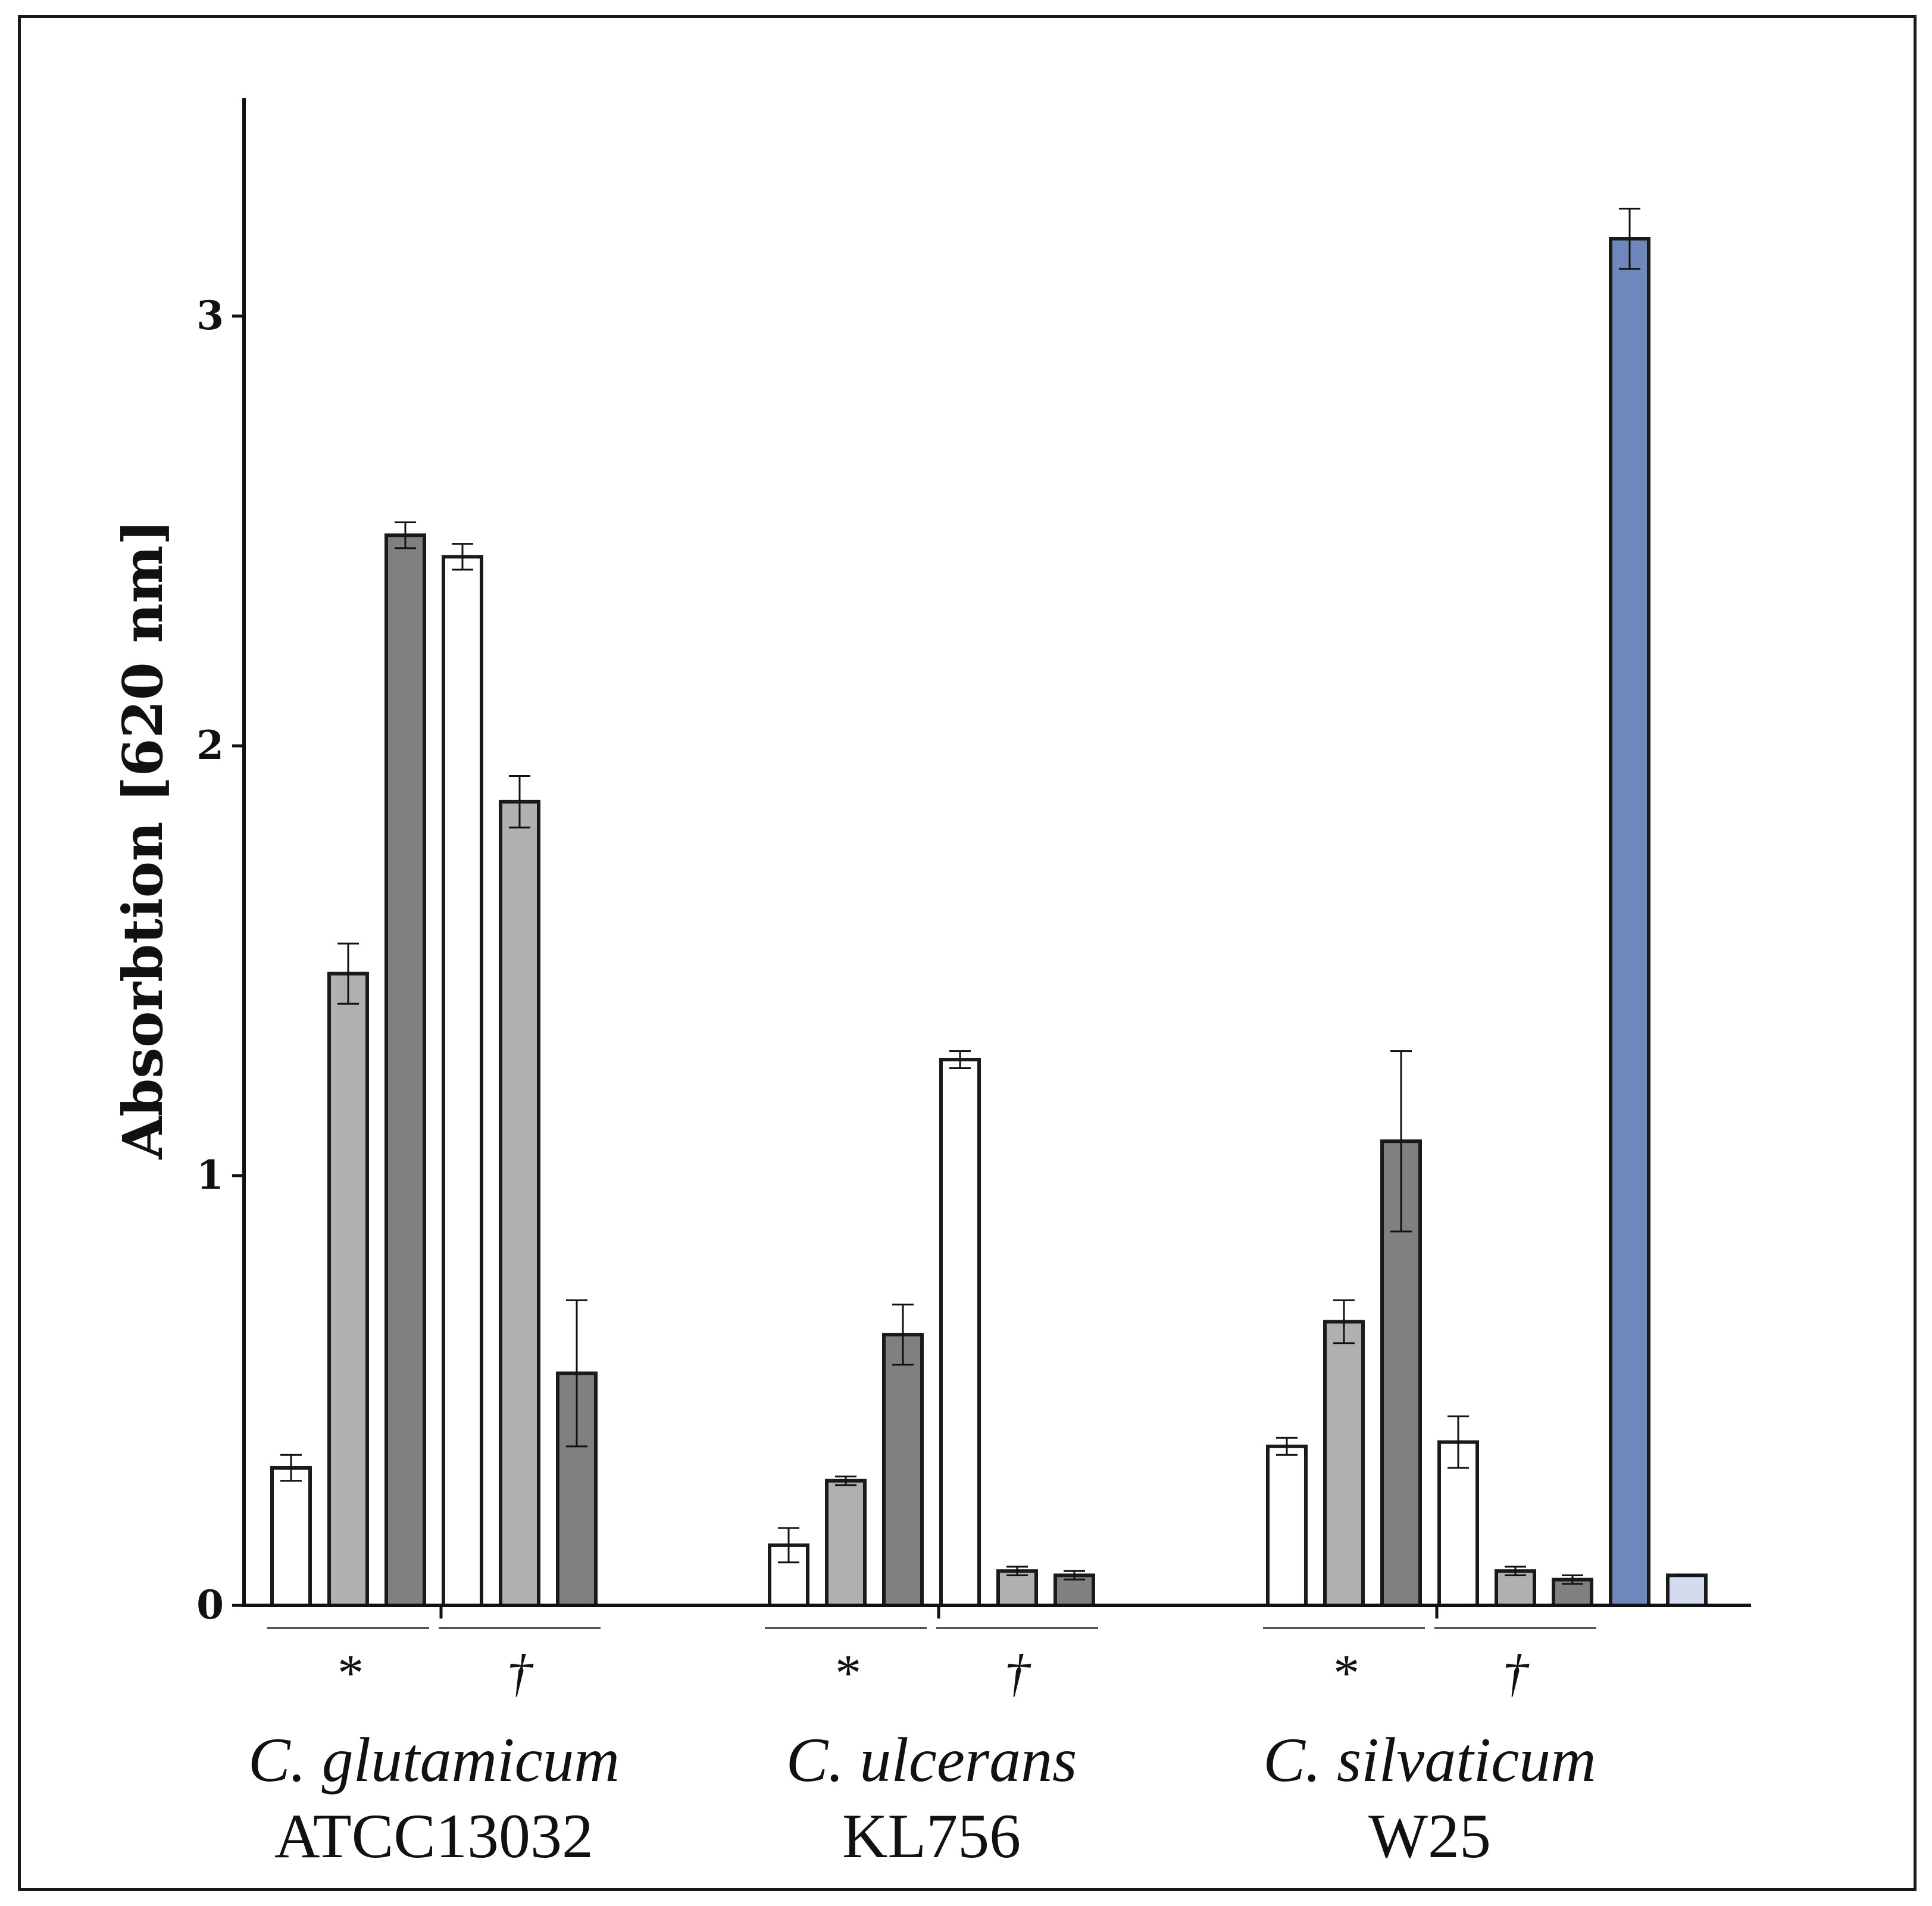 This screenshot has width=1932, height=1906. I want to click on y-tick-label: 0, so click(210, 1605).